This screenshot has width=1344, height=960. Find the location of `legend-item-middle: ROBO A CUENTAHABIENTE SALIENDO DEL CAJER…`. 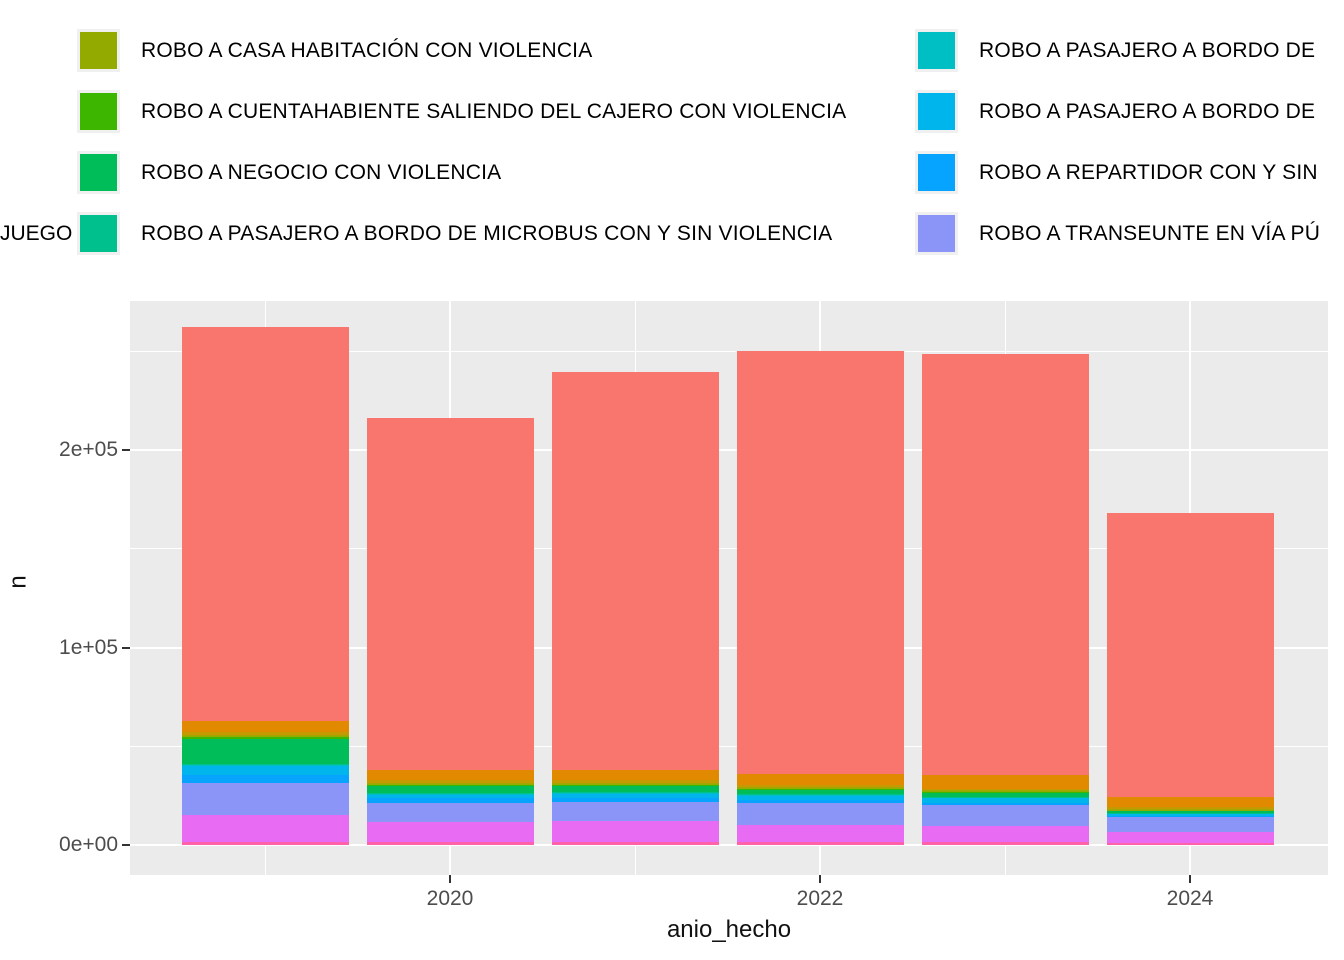

legend-item-middle: ROBO A CUENTAHABIENTE SALIENDO DEL CAJER… is located at coordinates (461, 111).